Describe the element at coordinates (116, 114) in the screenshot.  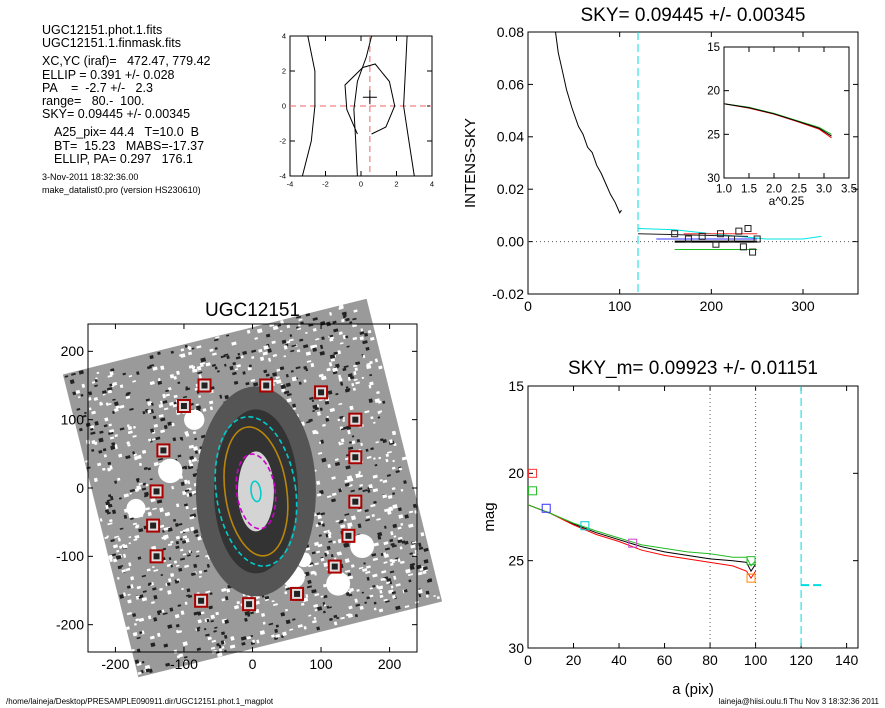
I see `info-line: SKY= 0.09445 +/- 0.00345` at that location.